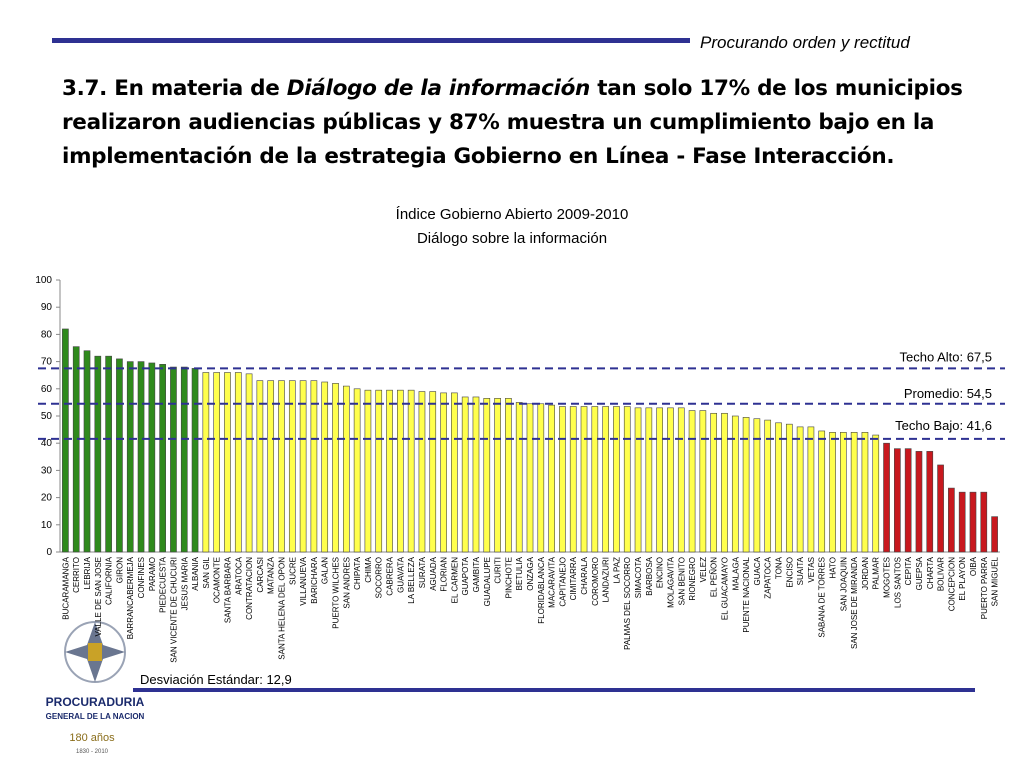 The height and width of the screenshot is (768, 1024). What do you see at coordinates (174, 88) in the screenshot?
I see `heading-start: 3.7. En materia de` at bounding box center [174, 88].